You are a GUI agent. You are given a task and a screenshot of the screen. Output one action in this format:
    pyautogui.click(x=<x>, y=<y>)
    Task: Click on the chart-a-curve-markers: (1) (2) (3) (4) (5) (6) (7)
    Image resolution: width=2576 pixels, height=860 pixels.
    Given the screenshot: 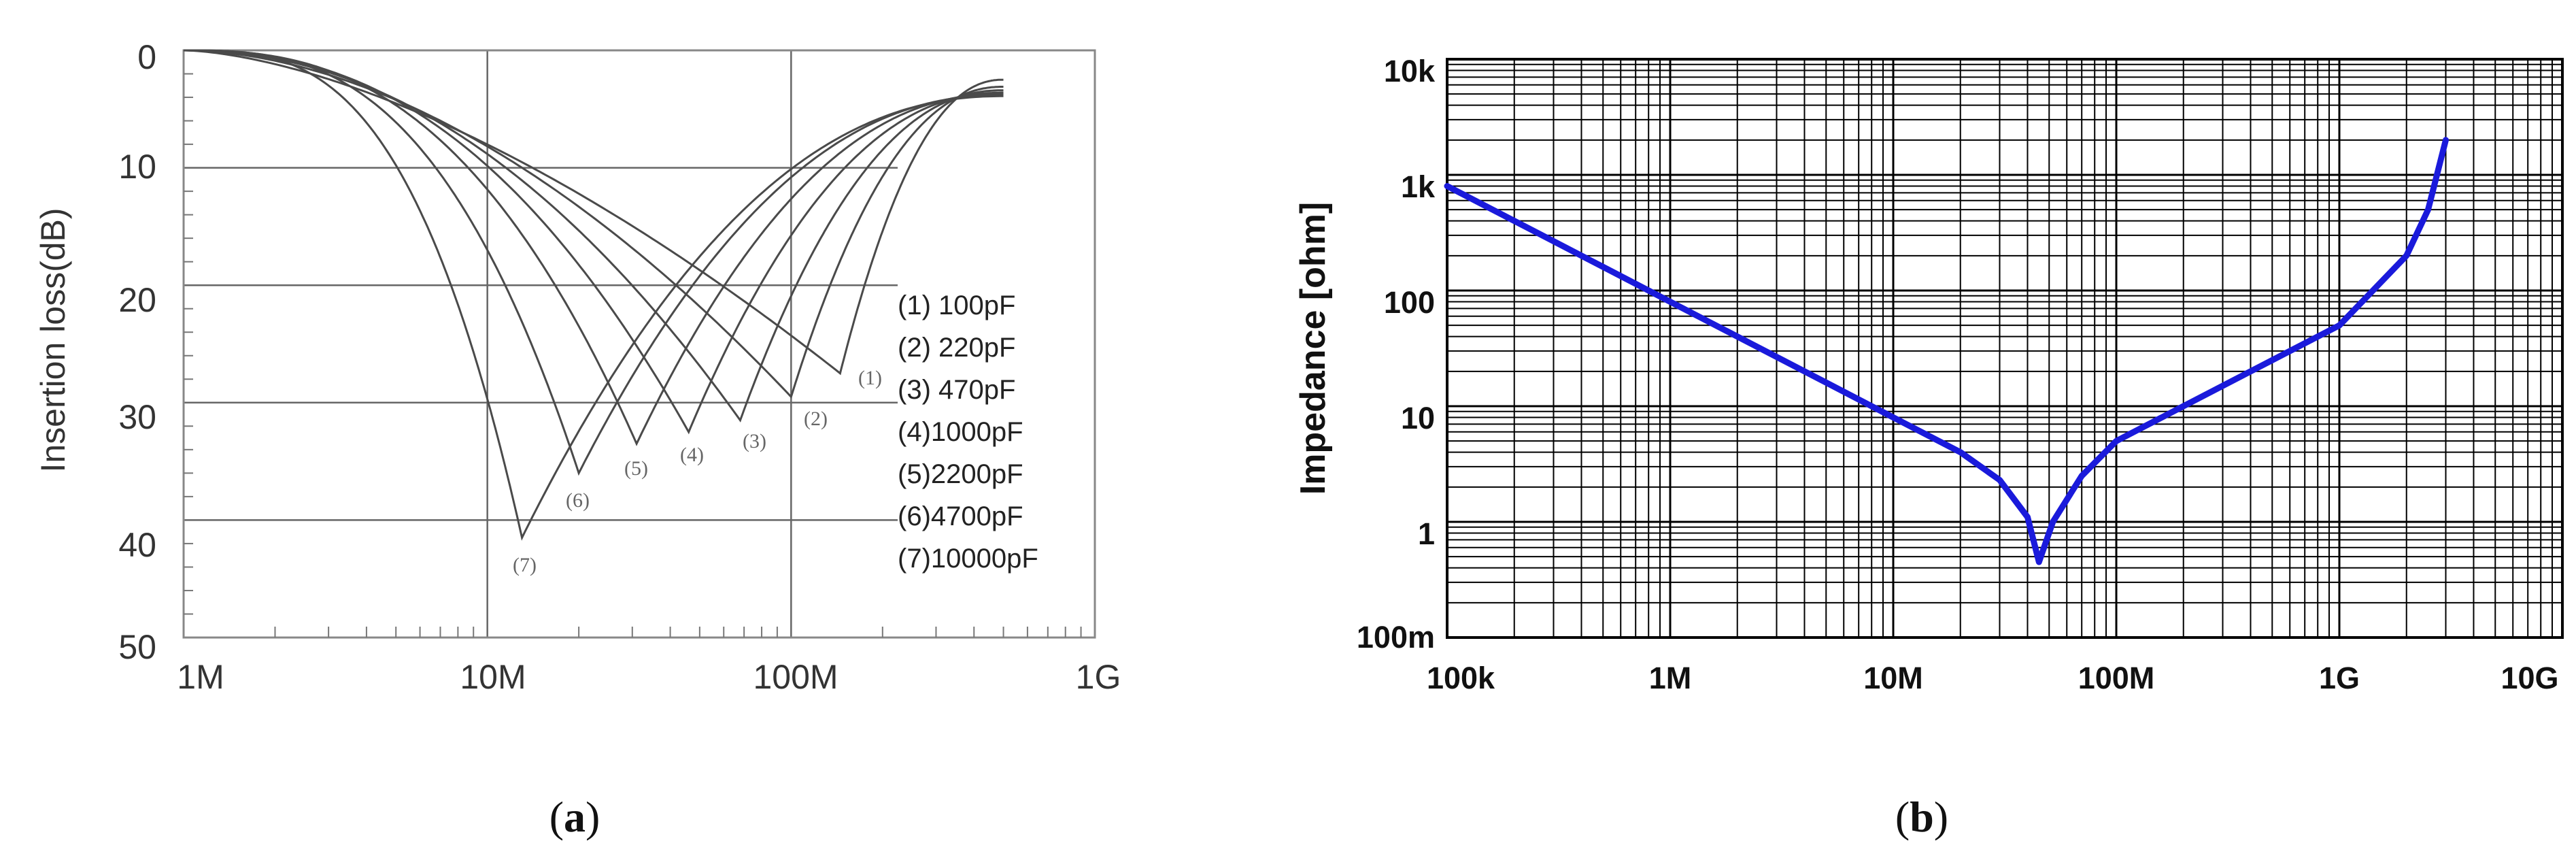 What is the action you would take?
    pyautogui.click(x=697, y=471)
    